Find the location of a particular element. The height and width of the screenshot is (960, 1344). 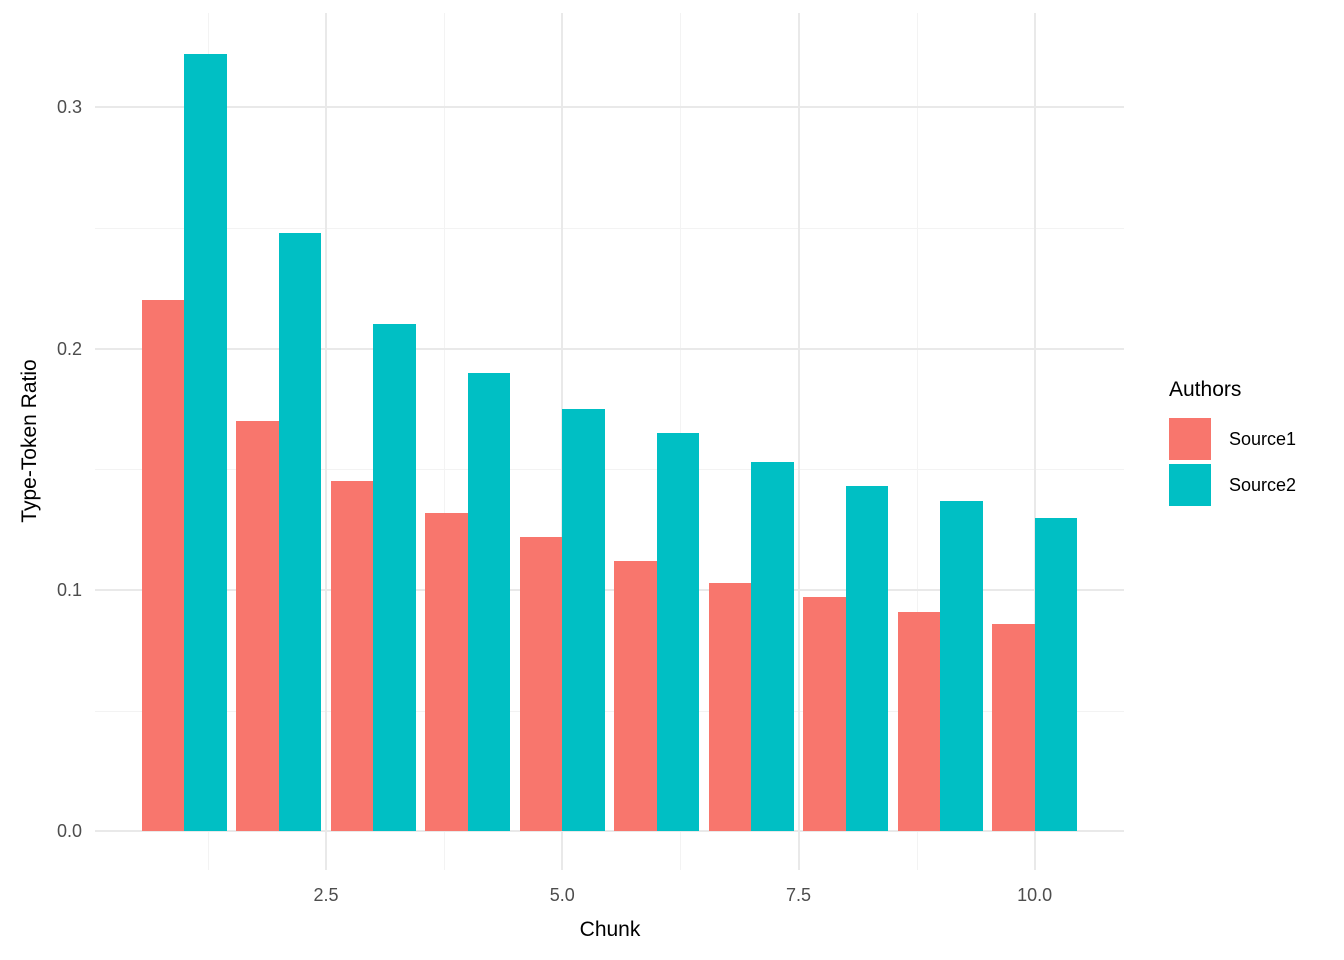

legend-label-source2: Source2 is located at coordinates (1263, 484).